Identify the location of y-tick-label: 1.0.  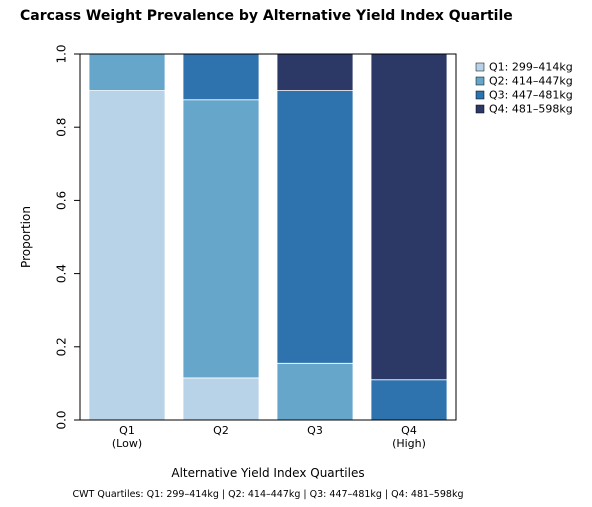
(62, 53).